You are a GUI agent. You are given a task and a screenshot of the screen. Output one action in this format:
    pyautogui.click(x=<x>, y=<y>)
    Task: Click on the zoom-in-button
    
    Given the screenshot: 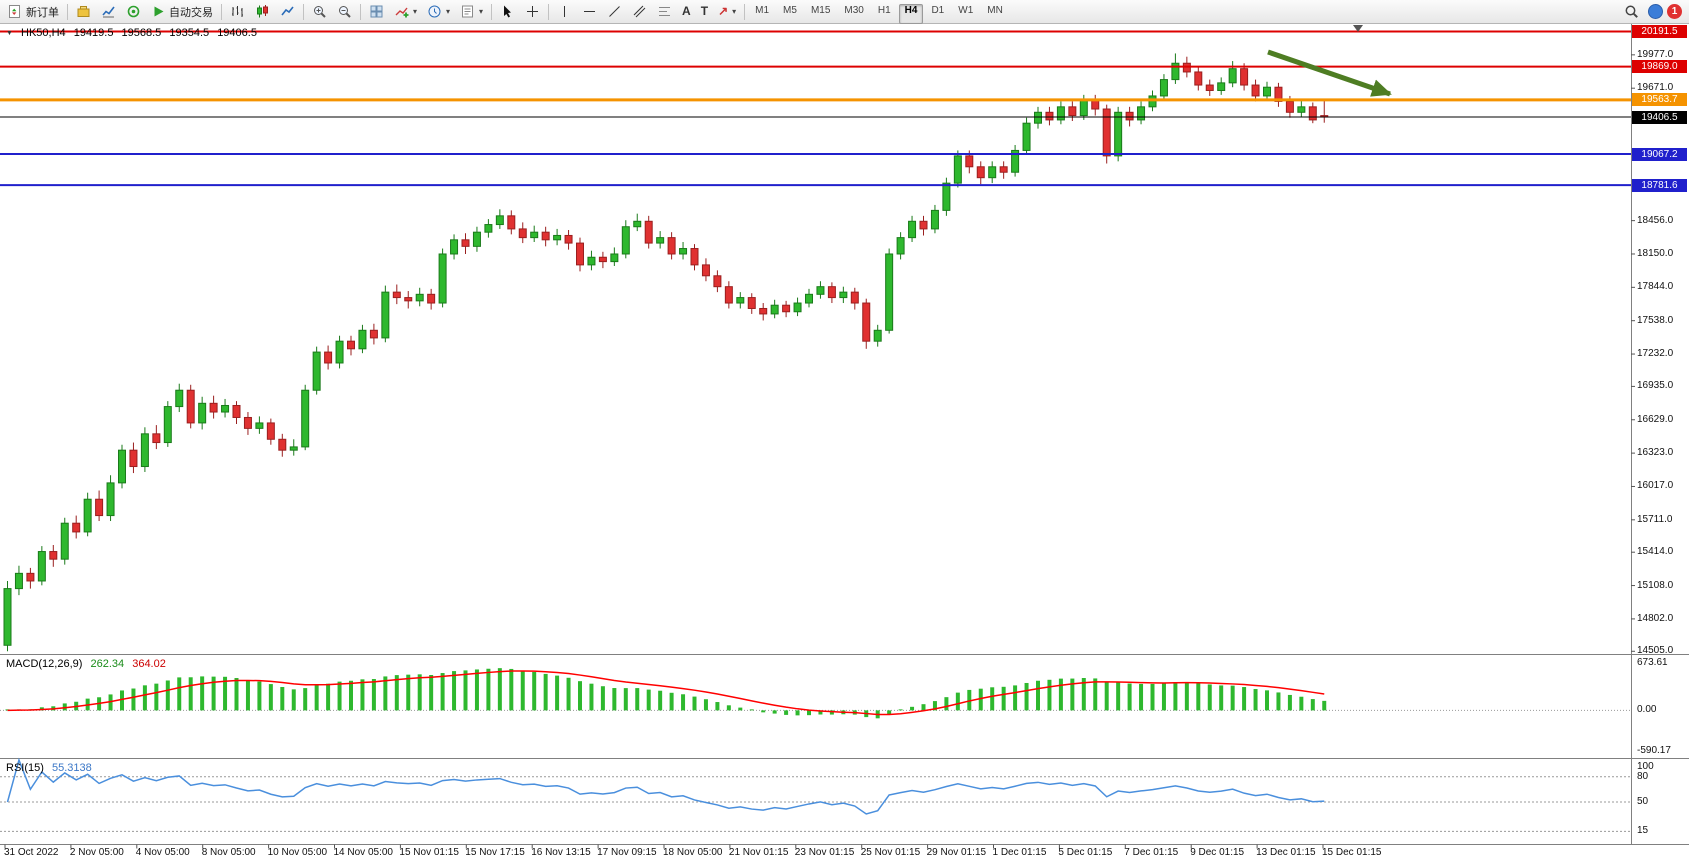 What is the action you would take?
    pyautogui.click(x=319, y=12)
    